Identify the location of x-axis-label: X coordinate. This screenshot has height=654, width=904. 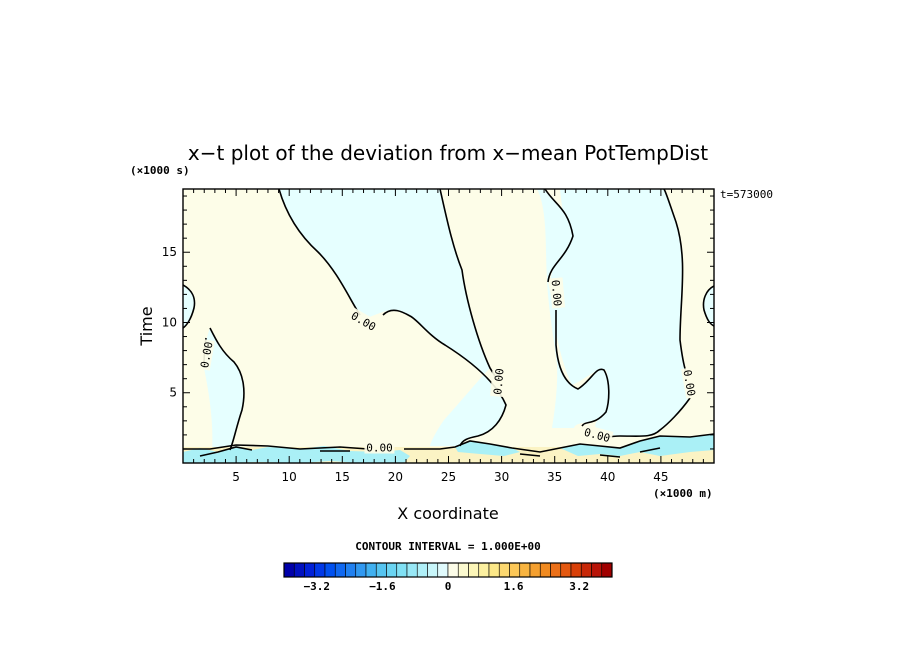
(447, 513).